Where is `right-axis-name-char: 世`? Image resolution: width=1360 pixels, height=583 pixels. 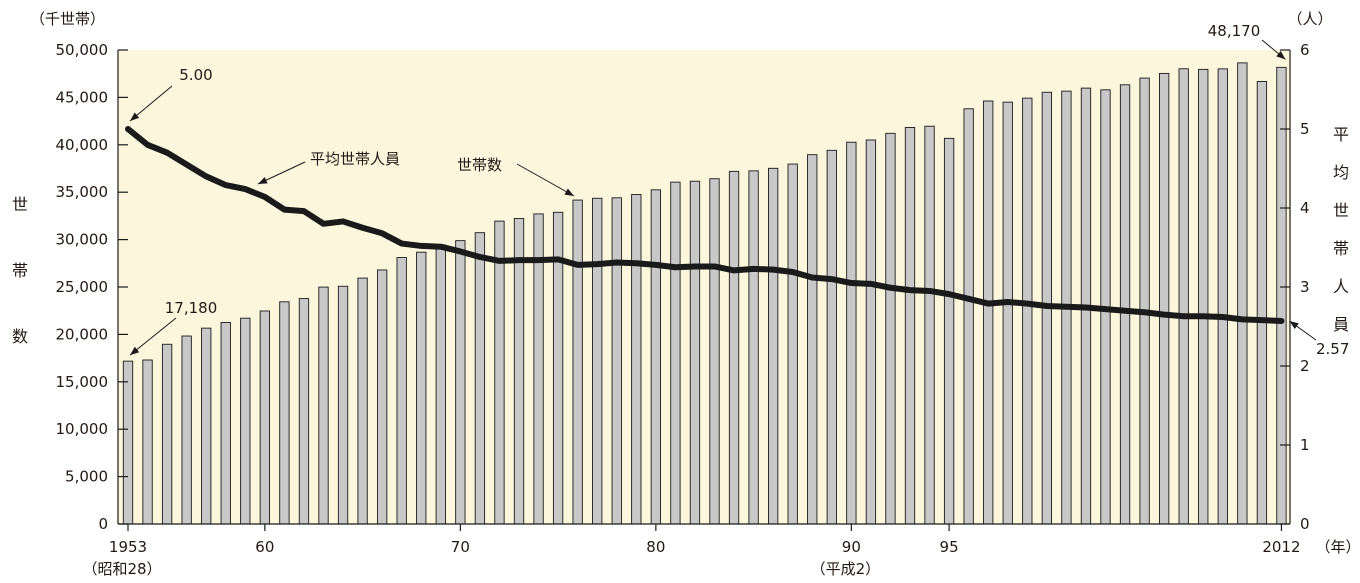 right-axis-name-char: 世 is located at coordinates (1341, 210).